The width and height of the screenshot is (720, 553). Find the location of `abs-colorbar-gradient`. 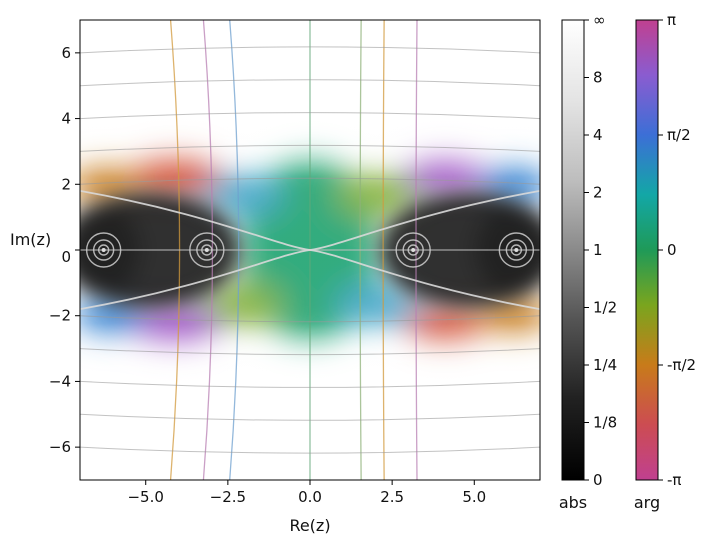

abs-colorbar-gradient is located at coordinates (573, 250).